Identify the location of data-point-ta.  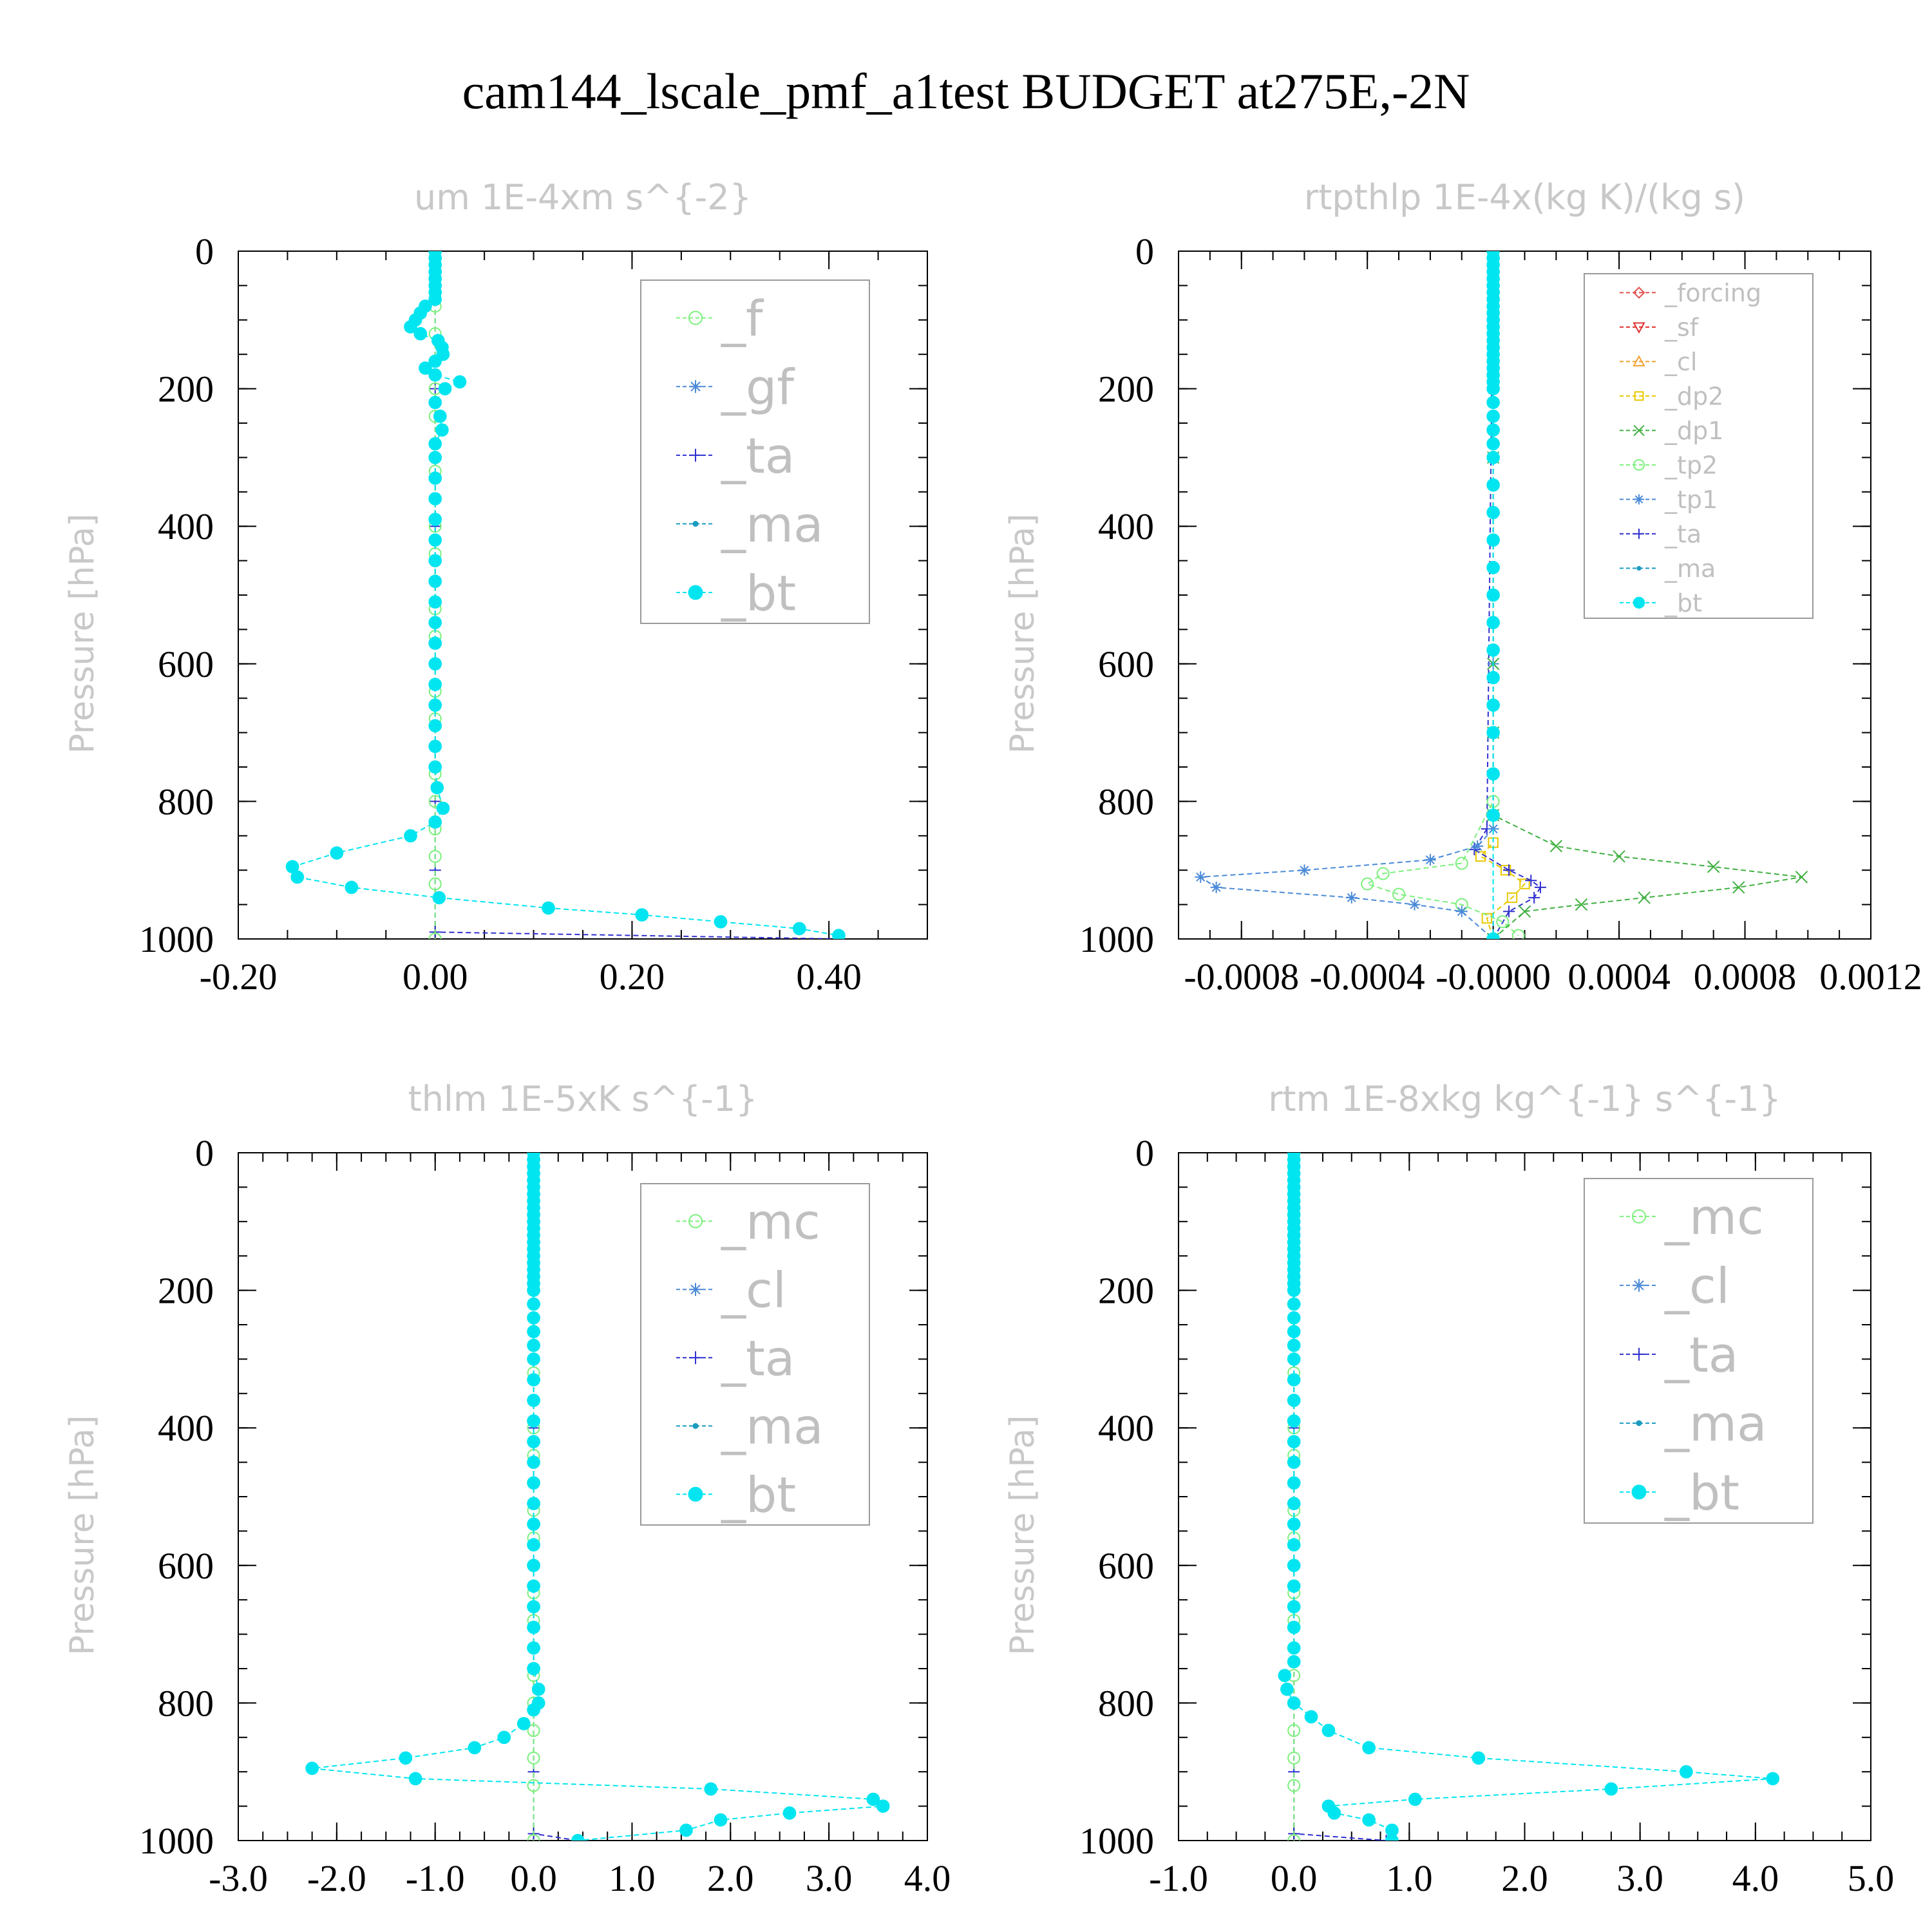
(1534, 898).